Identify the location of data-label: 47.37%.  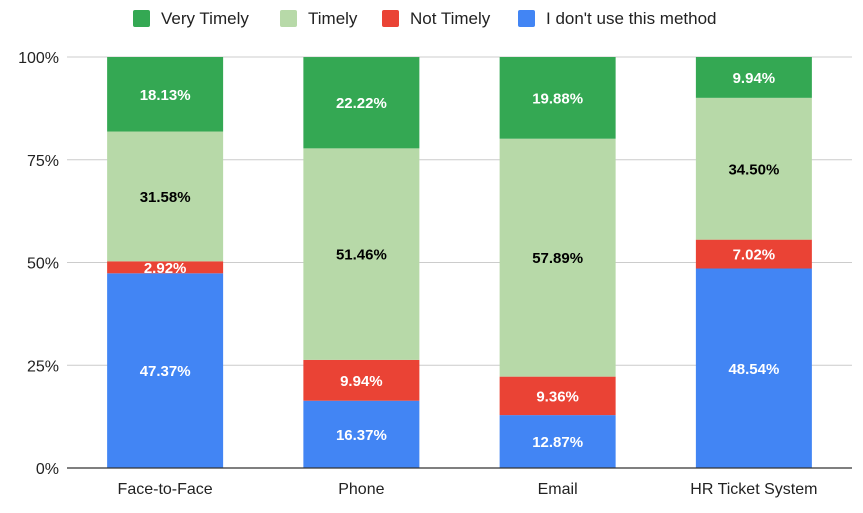
(165, 371).